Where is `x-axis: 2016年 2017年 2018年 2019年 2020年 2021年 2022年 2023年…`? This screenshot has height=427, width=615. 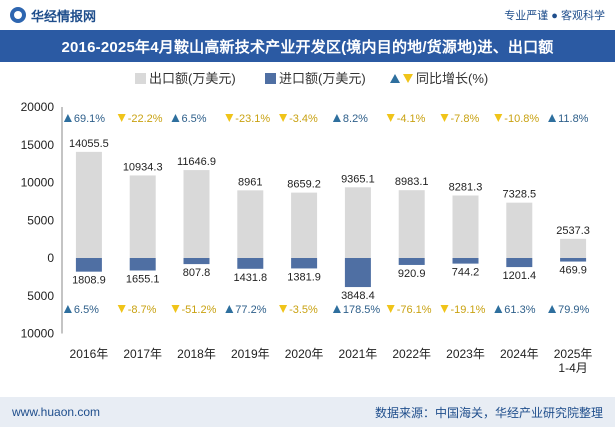 x-axis: 2016年 2017年 2018年 2019年 2020年 2021年 2022年 2023年… is located at coordinates (331, 361).